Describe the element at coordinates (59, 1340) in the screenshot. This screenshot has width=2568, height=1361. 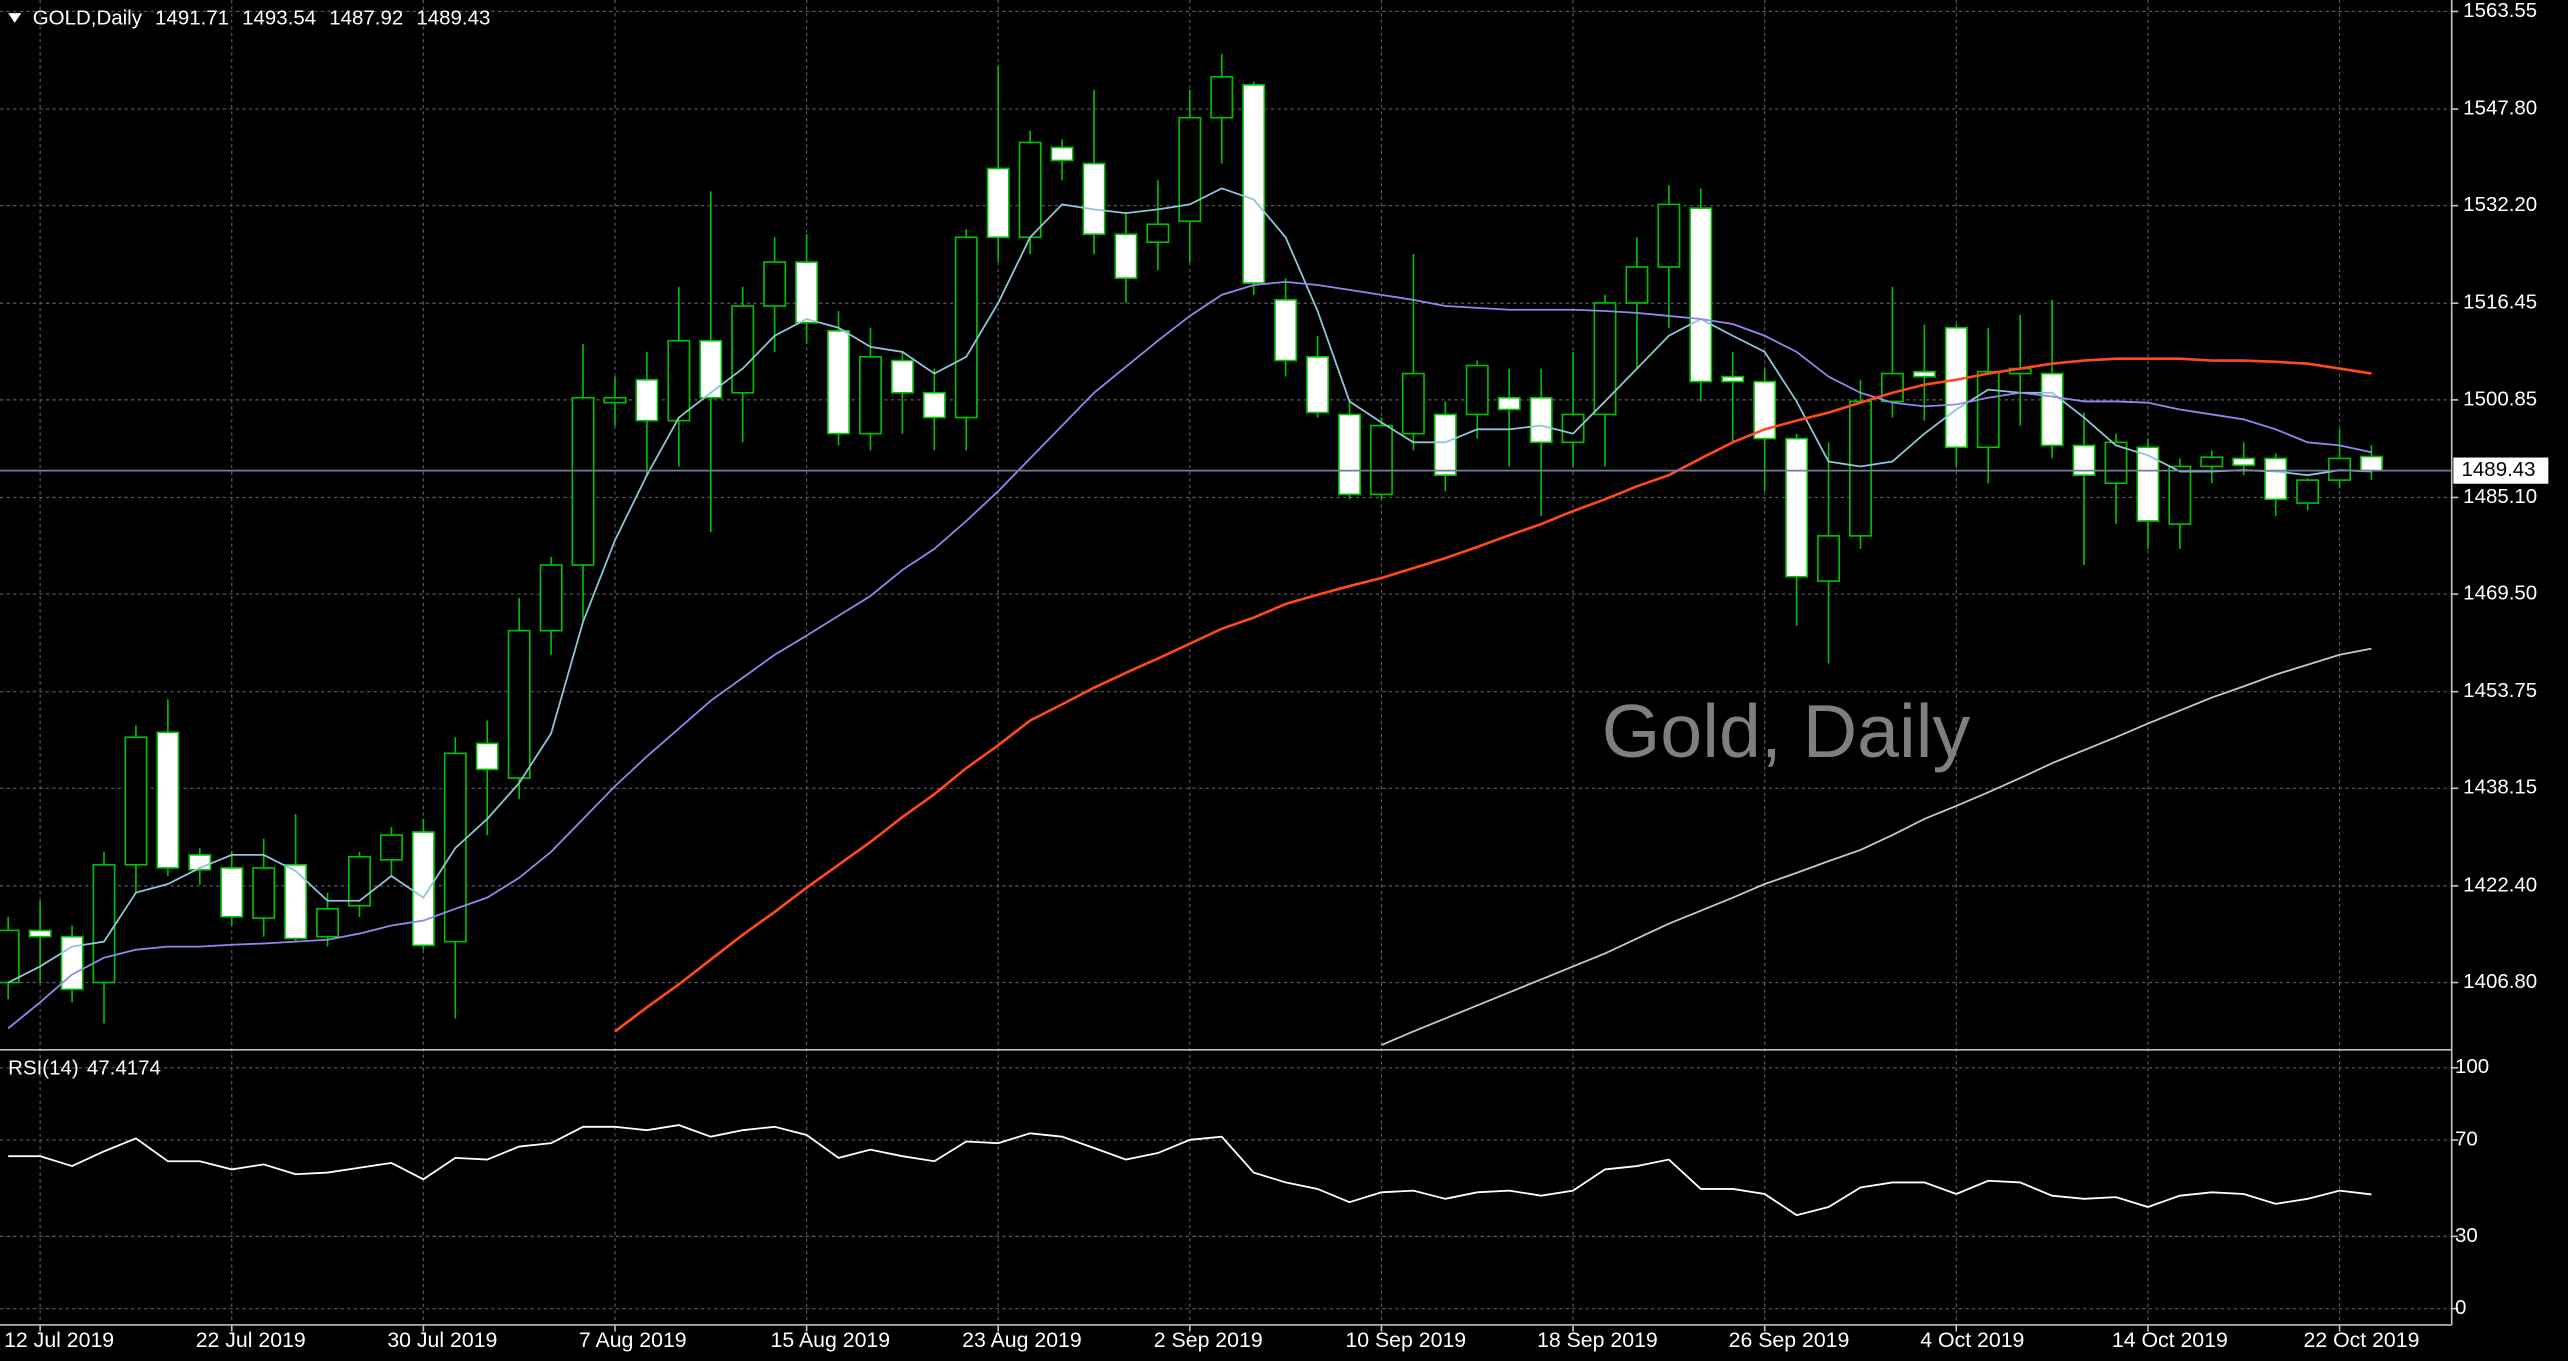
I see `x-tick-label: 12 Jul 2019` at that location.